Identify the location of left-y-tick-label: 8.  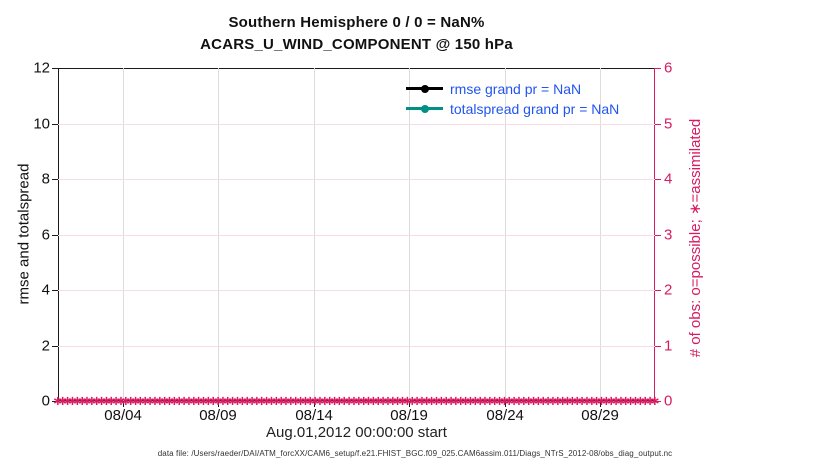
(45, 179).